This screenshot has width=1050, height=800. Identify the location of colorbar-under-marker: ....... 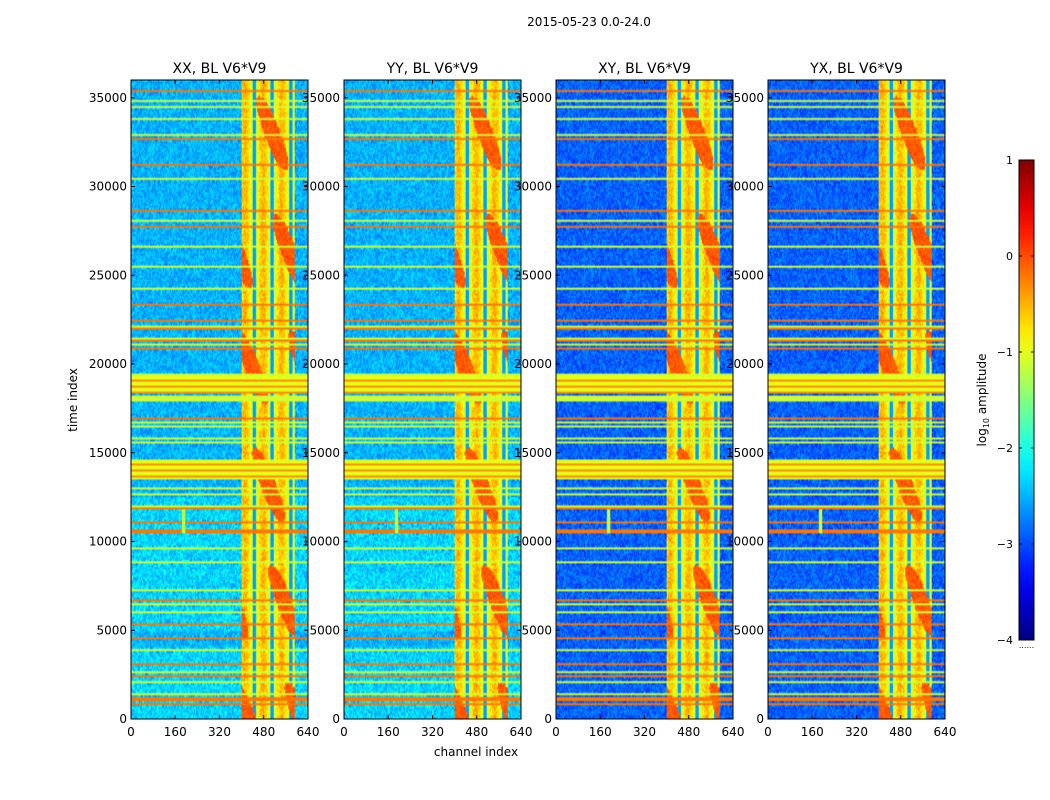
(1026, 645).